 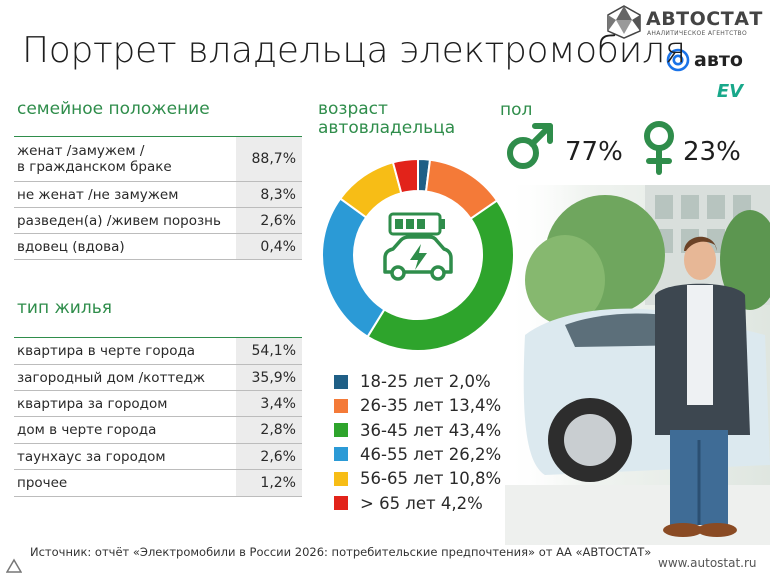 I want to click on row-label: не женат /не замужем, so click(x=98, y=194).